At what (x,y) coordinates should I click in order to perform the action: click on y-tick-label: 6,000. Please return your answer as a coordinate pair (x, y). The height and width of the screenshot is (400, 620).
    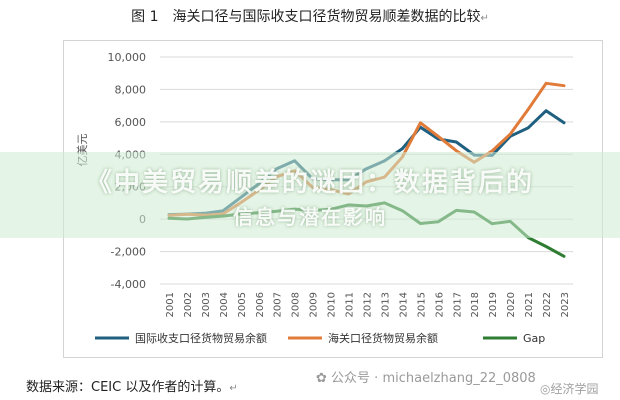
    Looking at the image, I should click on (131, 122).